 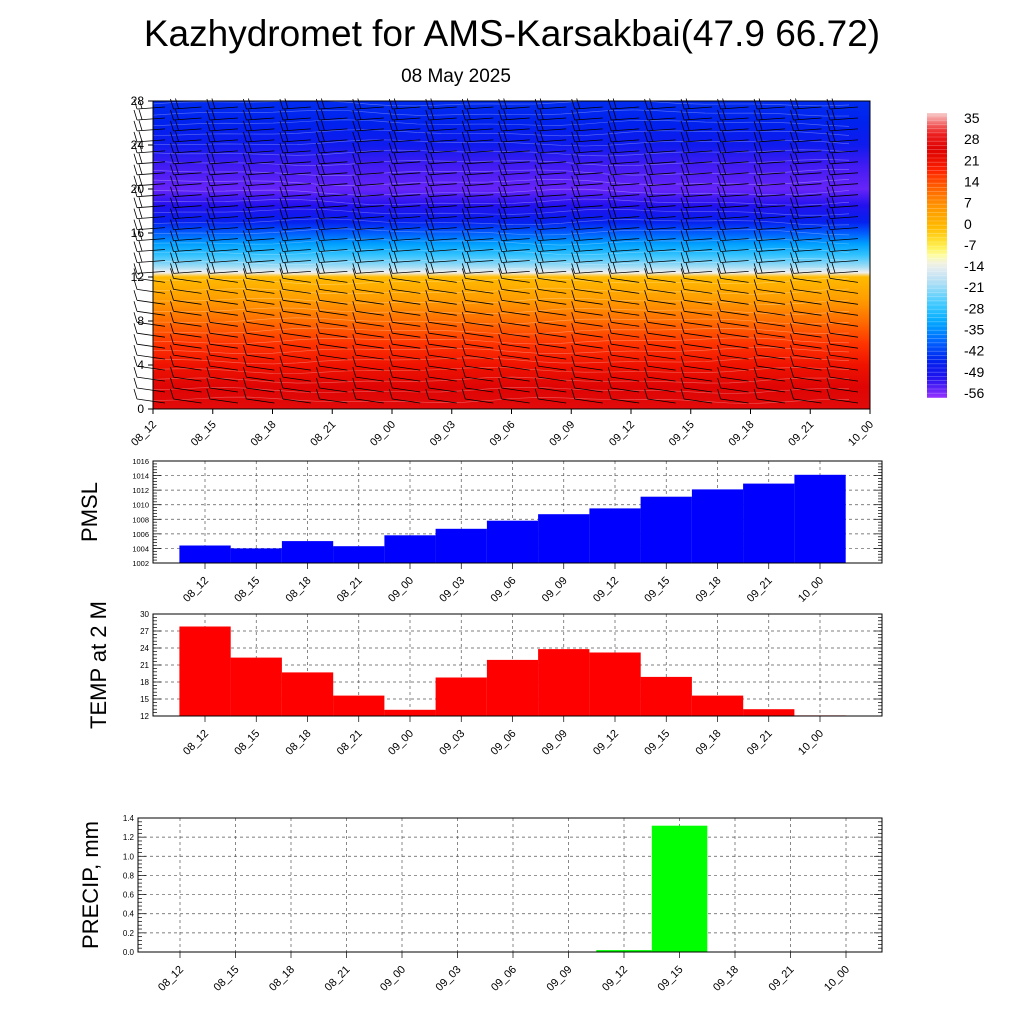 I want to click on x-tick-label: 08_15, so click(x=227, y=979).